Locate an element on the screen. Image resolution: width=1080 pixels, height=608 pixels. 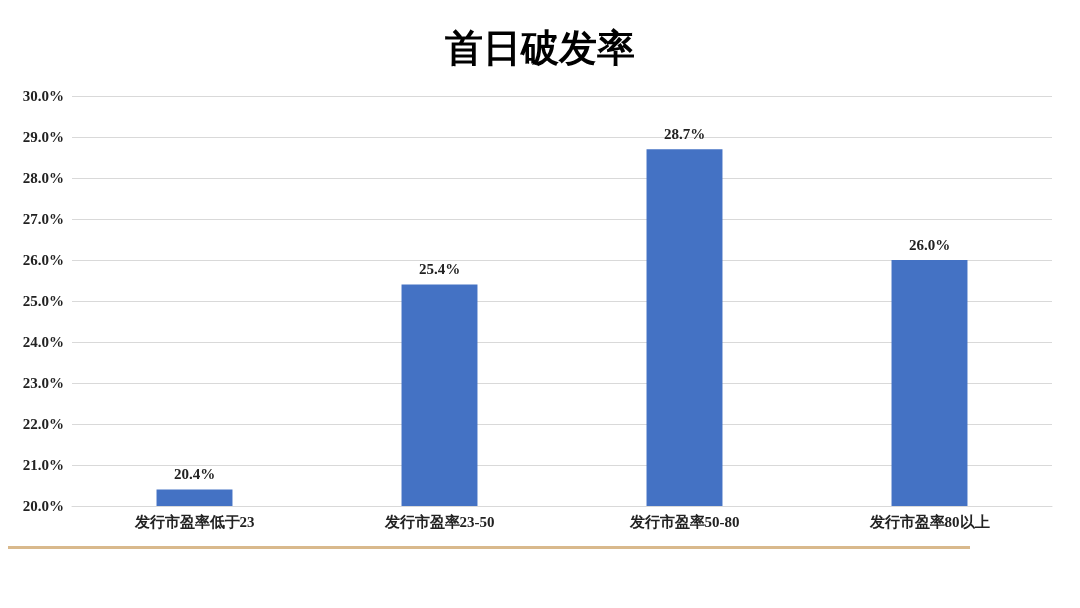
x-tick-label: 发行市盈率80以上 is located at coordinates (929, 521).